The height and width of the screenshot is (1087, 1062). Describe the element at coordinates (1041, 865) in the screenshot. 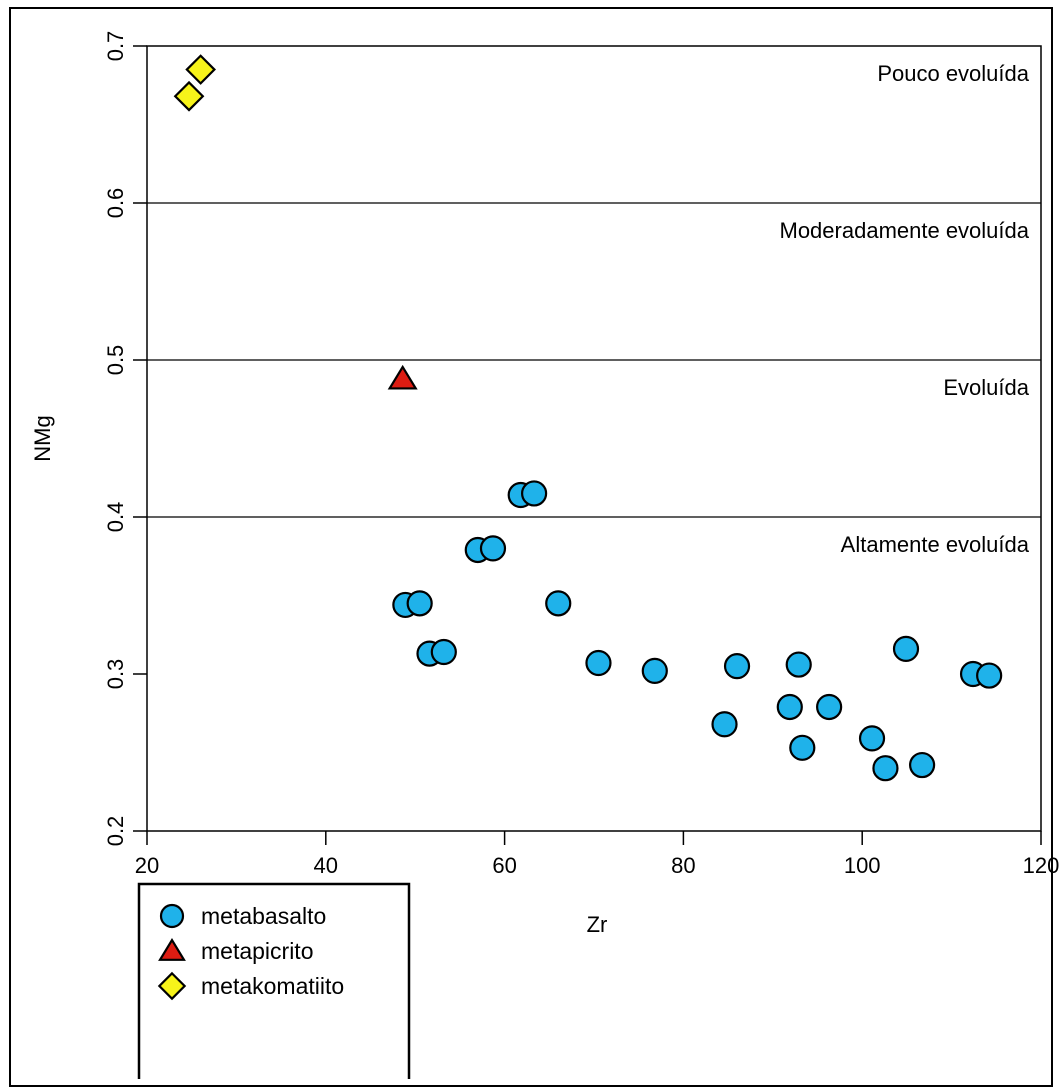

I see `x-tick-label: 120` at that location.